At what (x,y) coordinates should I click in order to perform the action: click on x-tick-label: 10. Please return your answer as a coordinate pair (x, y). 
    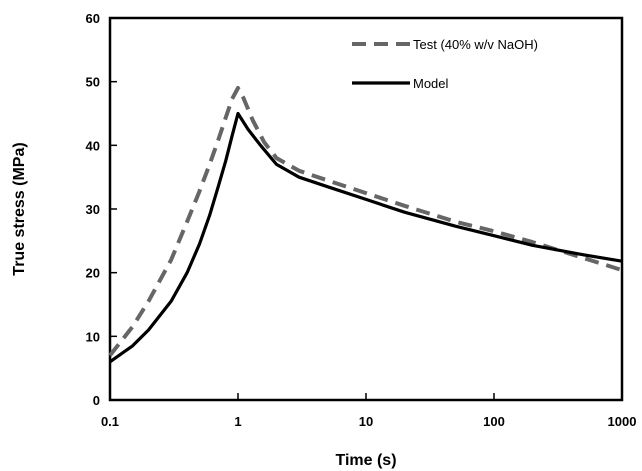
    Looking at the image, I should click on (366, 421).